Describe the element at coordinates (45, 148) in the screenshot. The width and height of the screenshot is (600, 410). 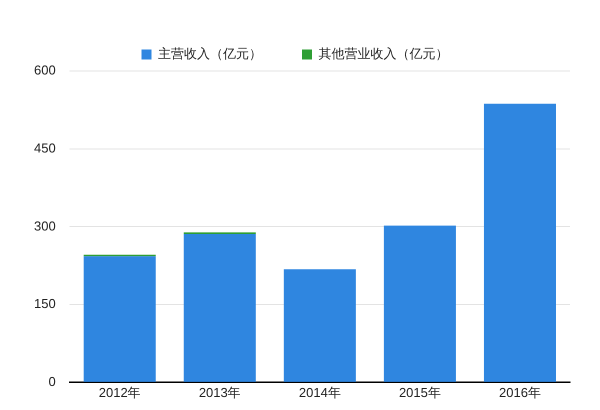
I see `y-tick-label: 450` at that location.